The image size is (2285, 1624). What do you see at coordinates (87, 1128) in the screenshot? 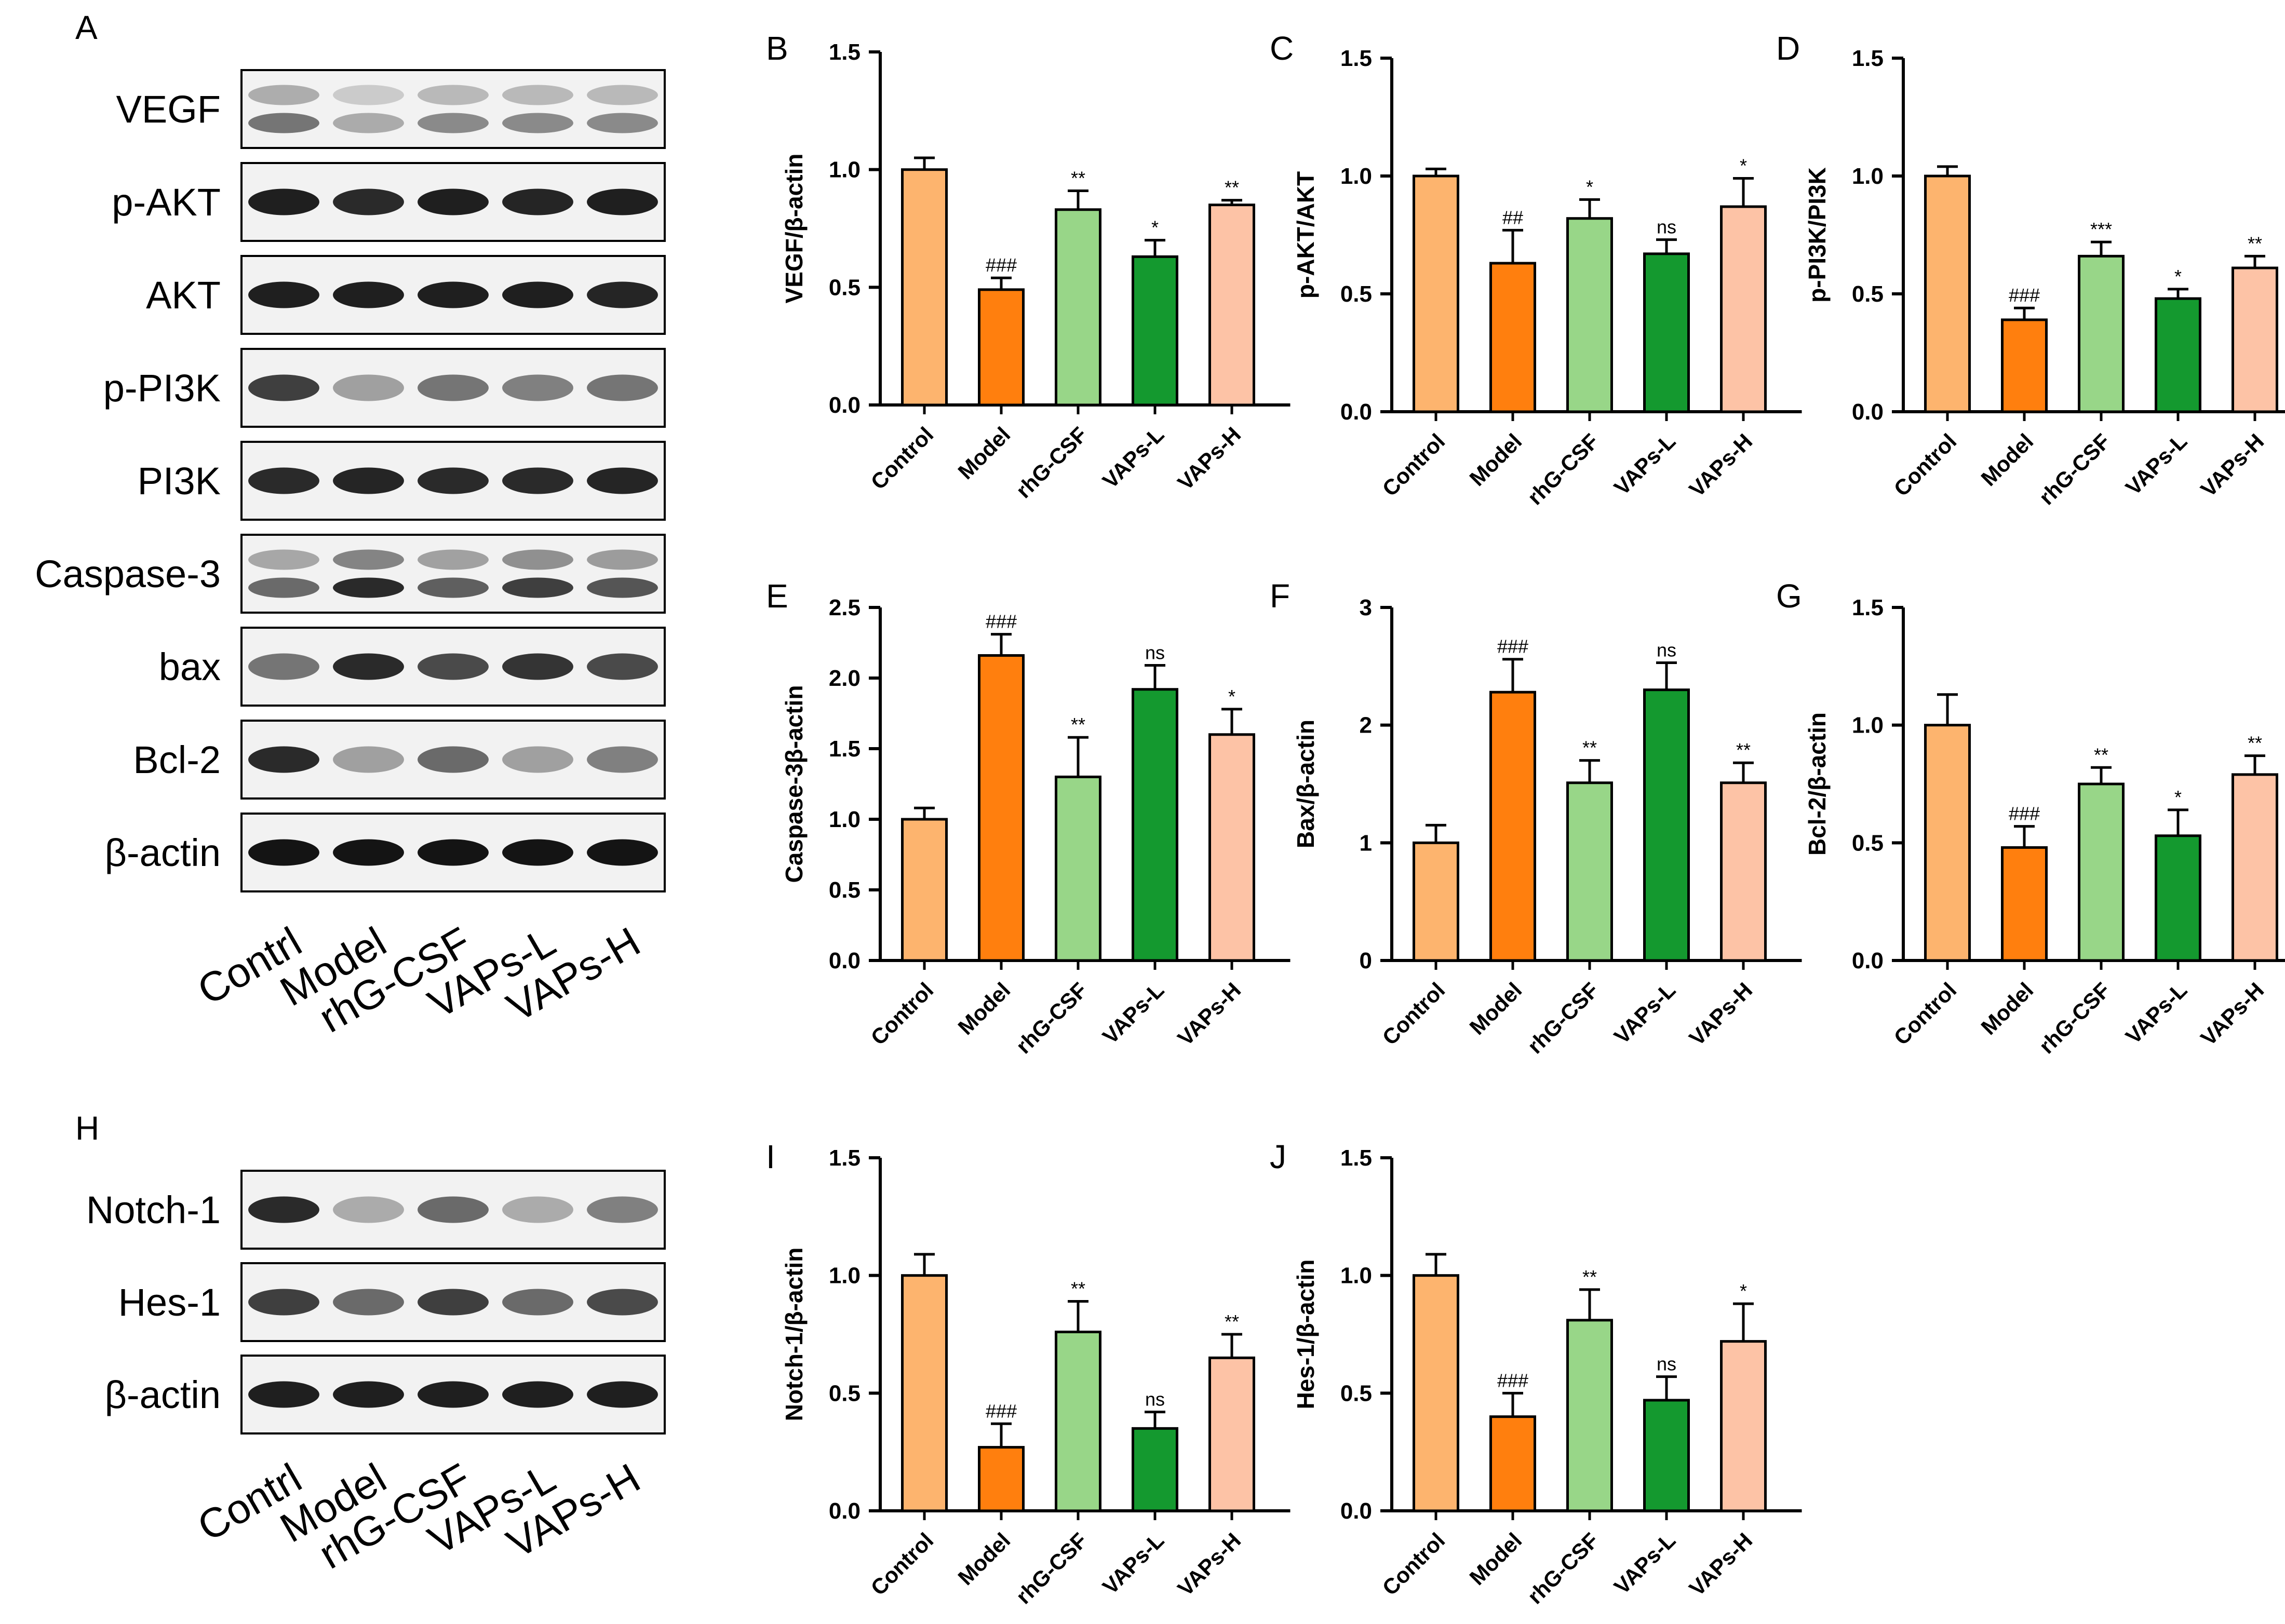
I see `panel-letter: H` at bounding box center [87, 1128].